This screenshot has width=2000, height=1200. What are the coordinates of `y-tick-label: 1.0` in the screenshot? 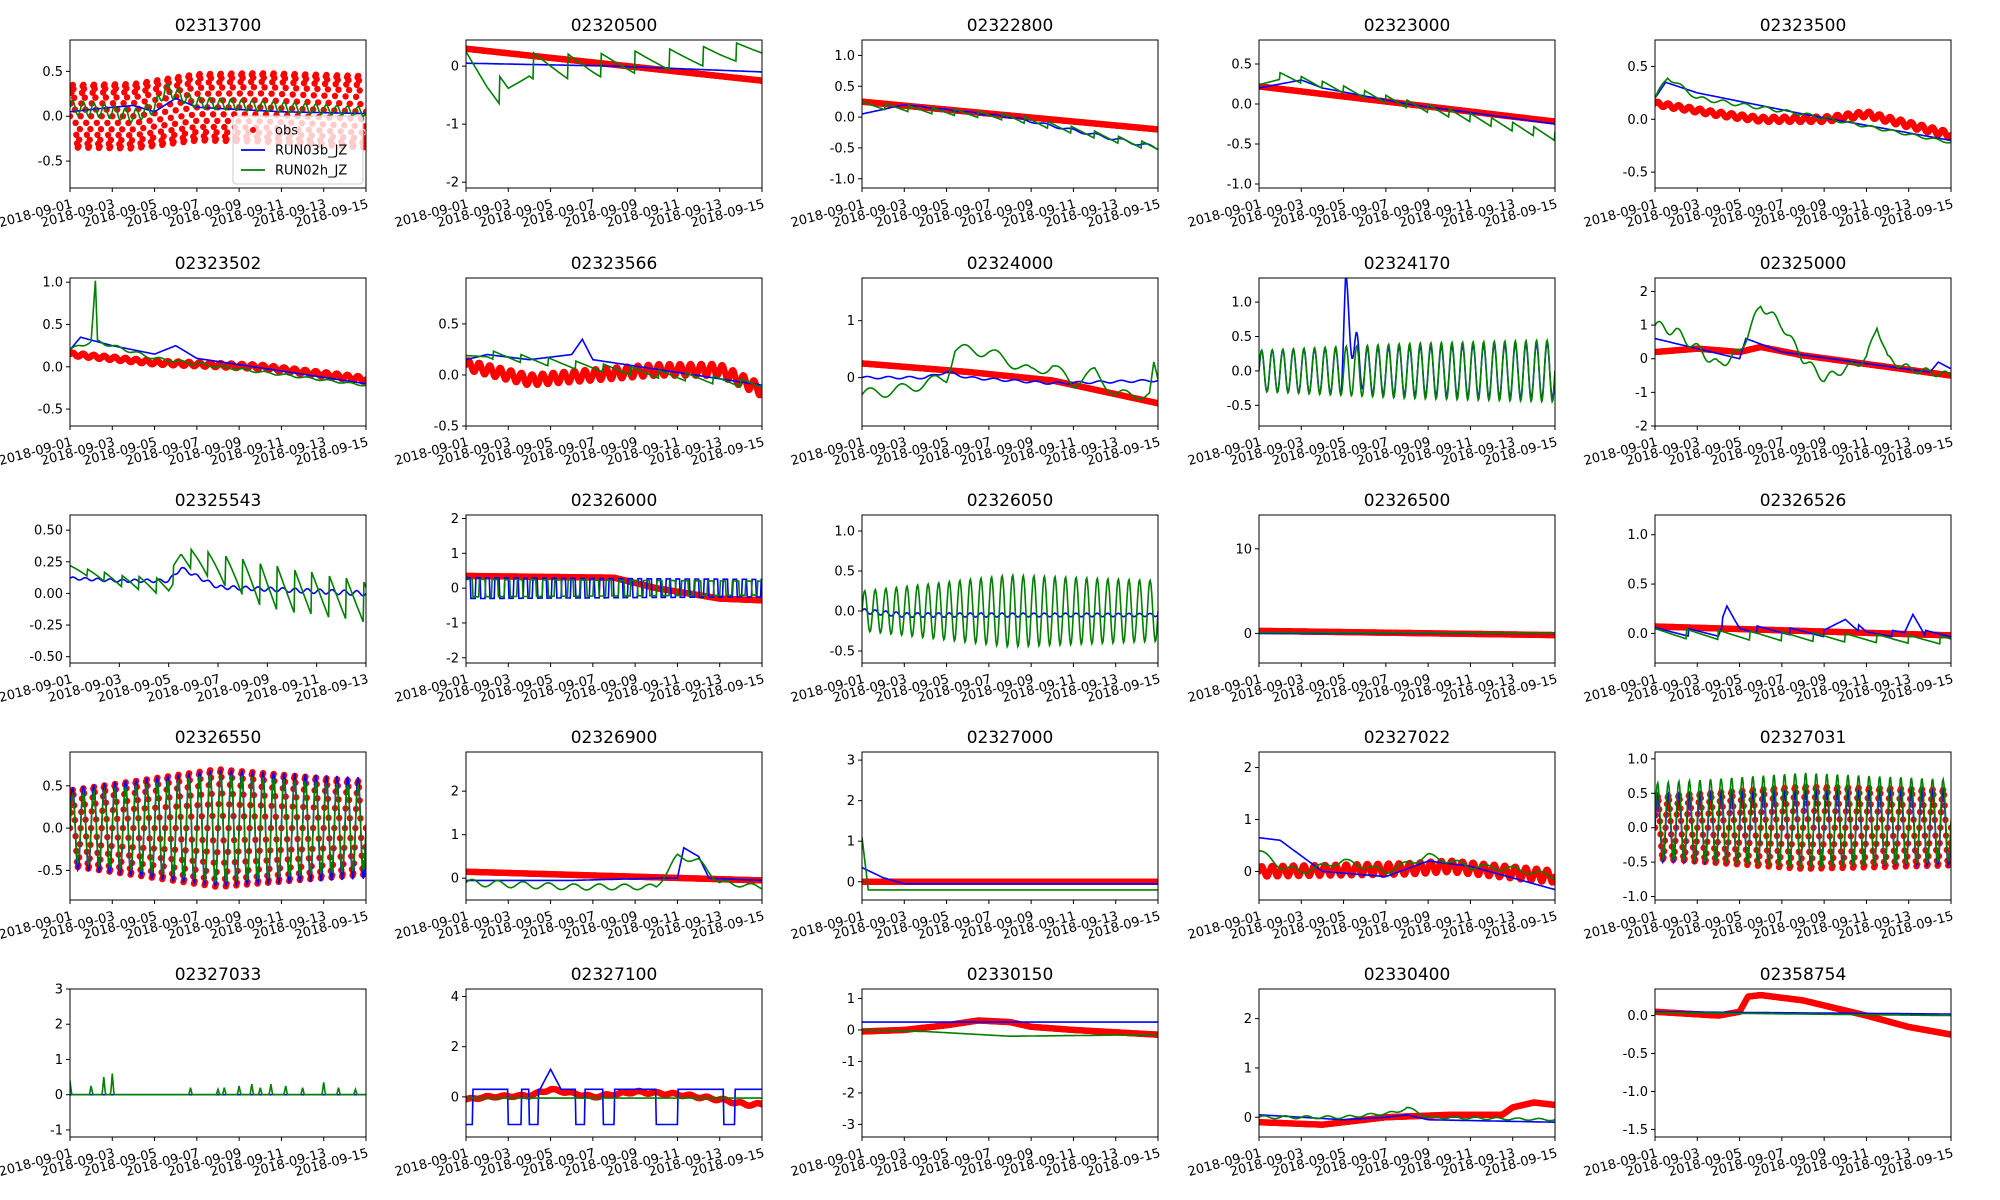 It's located at (844, 56).